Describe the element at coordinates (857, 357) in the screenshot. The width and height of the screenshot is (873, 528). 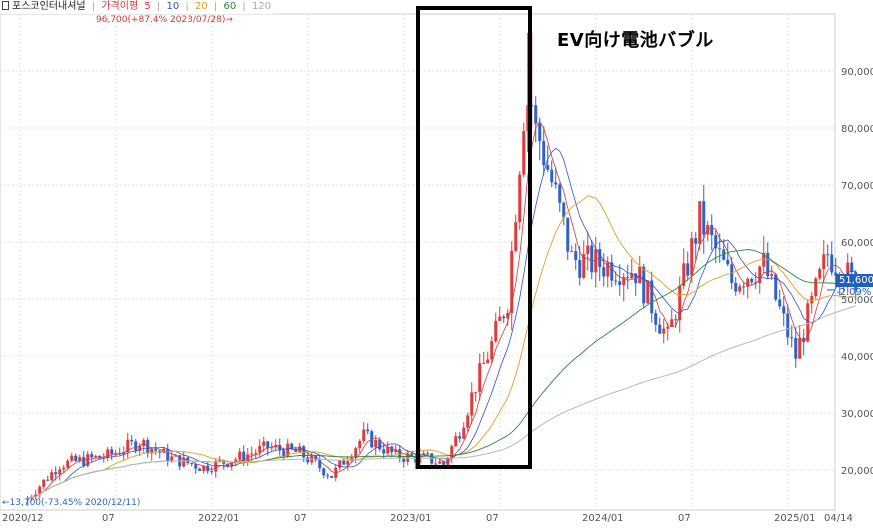
I see `y-tick-label: 40,000` at that location.